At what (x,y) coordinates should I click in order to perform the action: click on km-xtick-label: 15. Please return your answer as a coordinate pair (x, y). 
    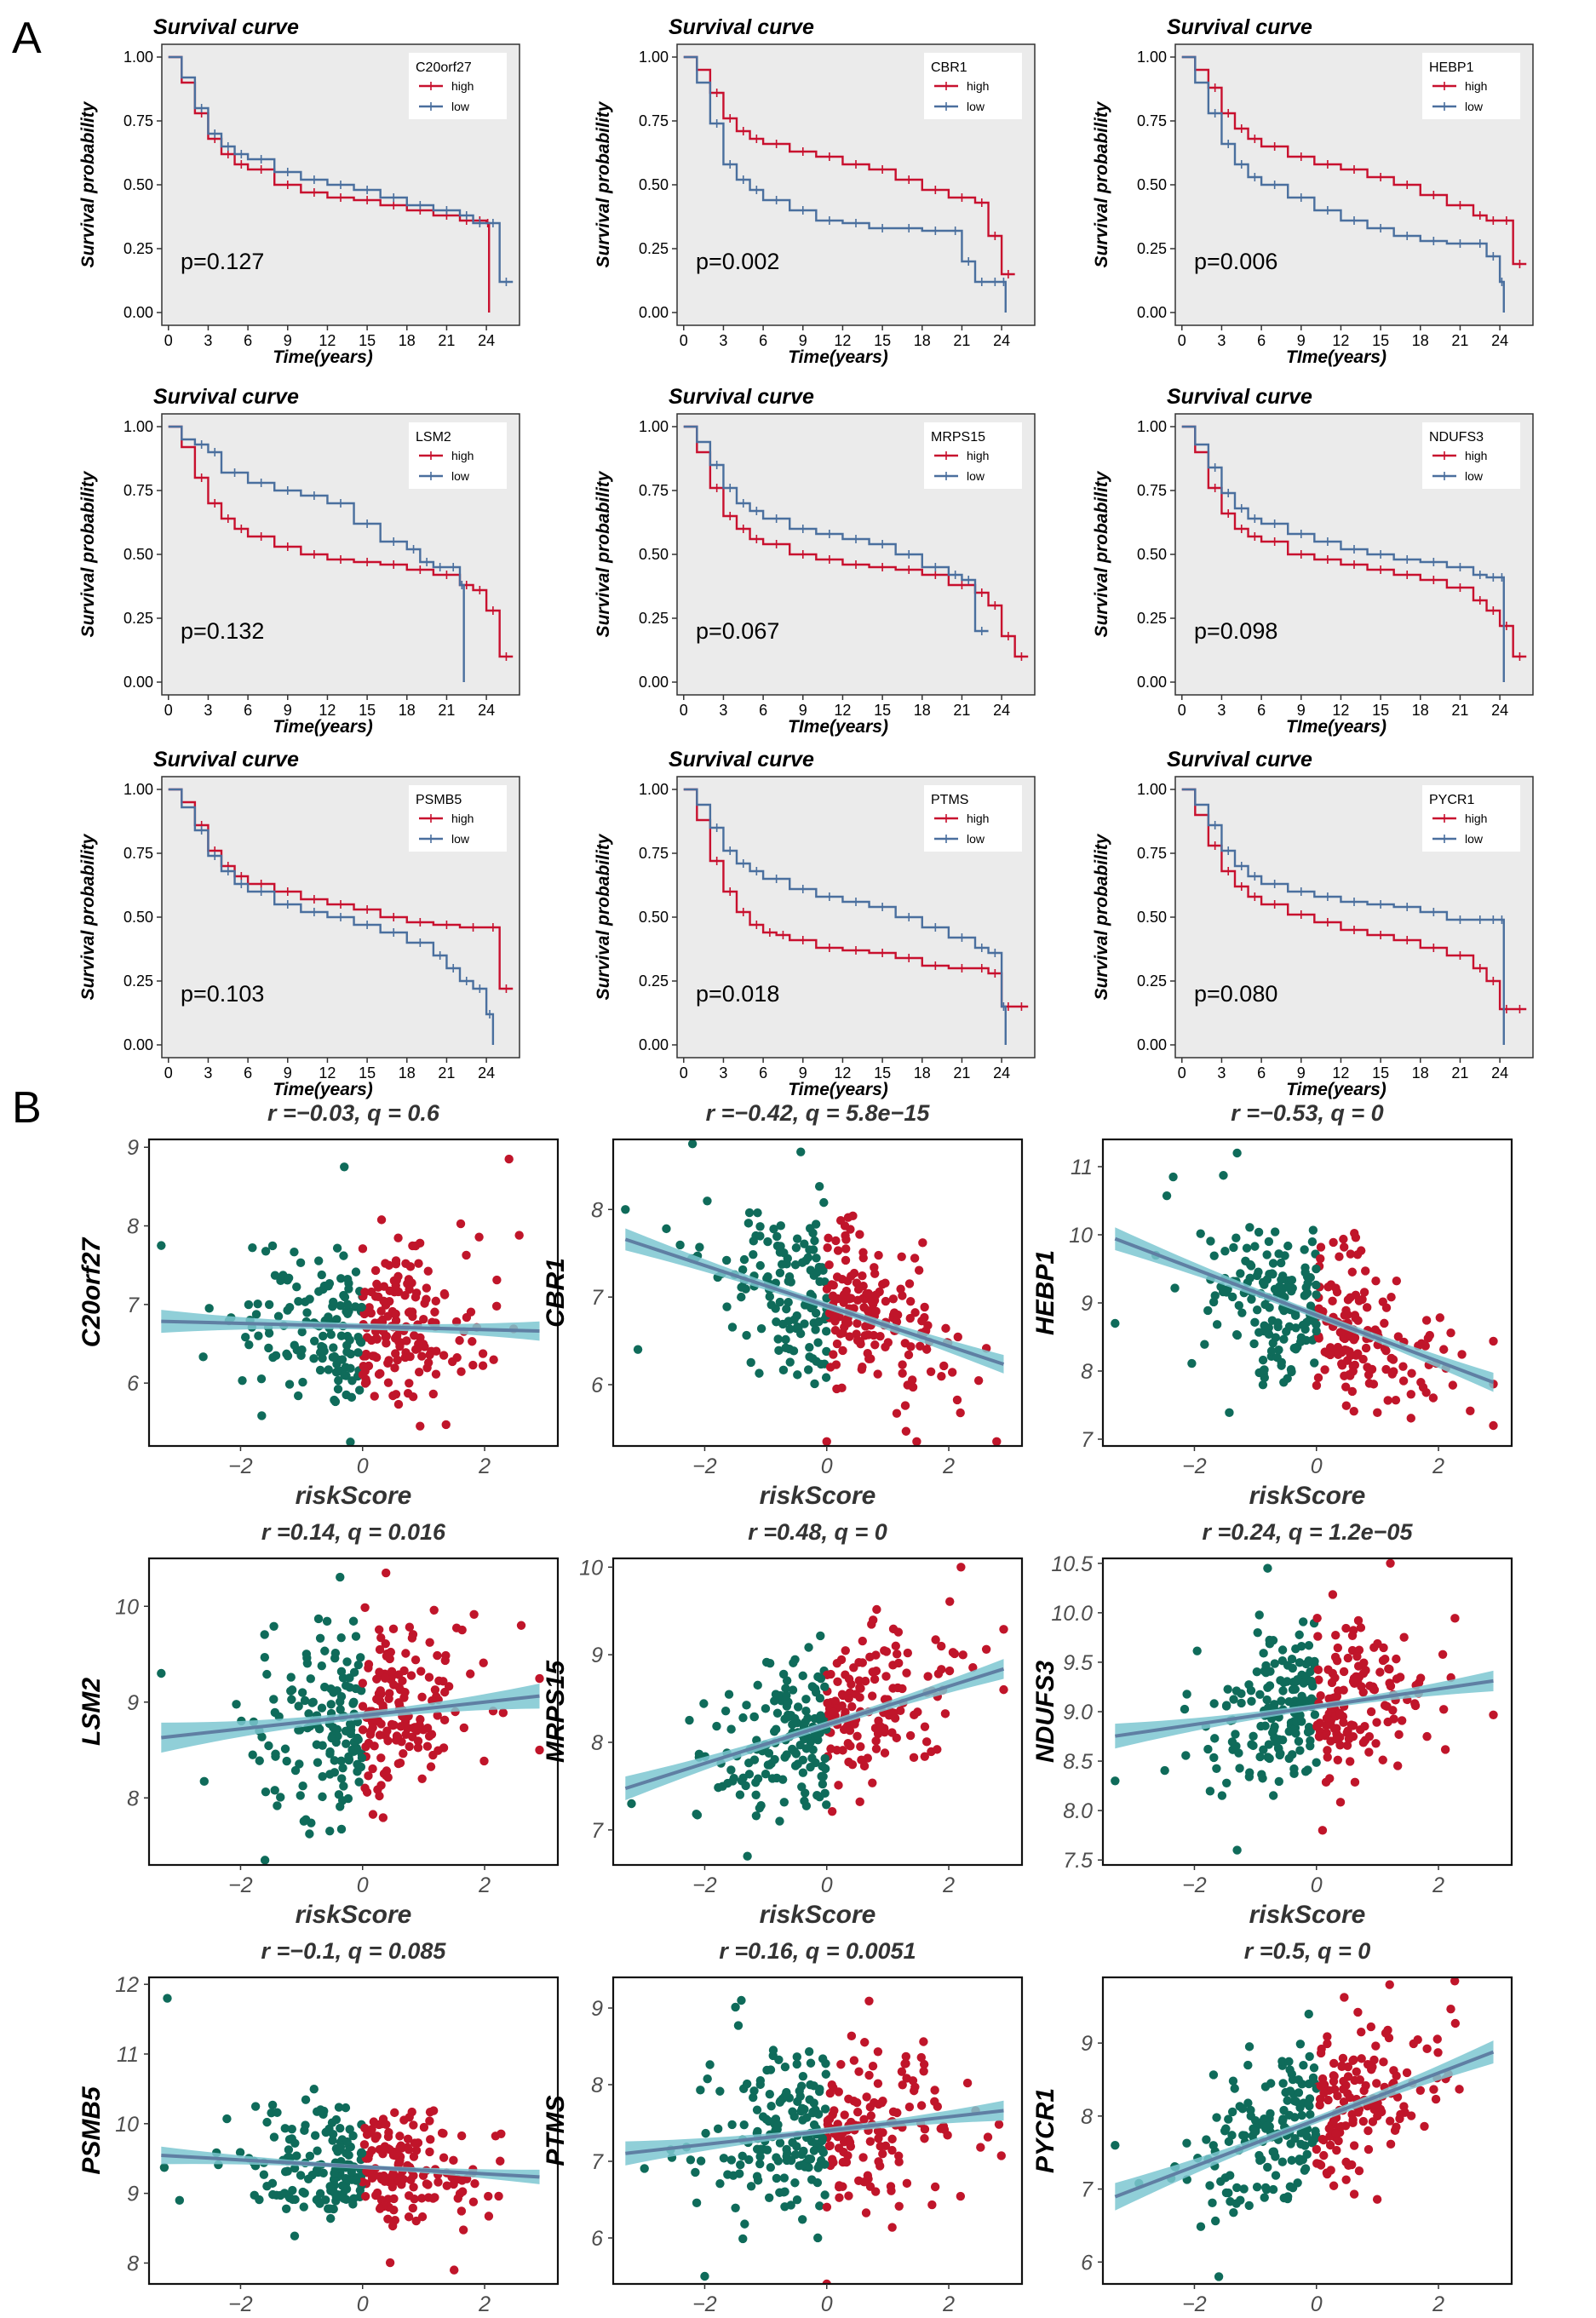
    Looking at the image, I should click on (1380, 710).